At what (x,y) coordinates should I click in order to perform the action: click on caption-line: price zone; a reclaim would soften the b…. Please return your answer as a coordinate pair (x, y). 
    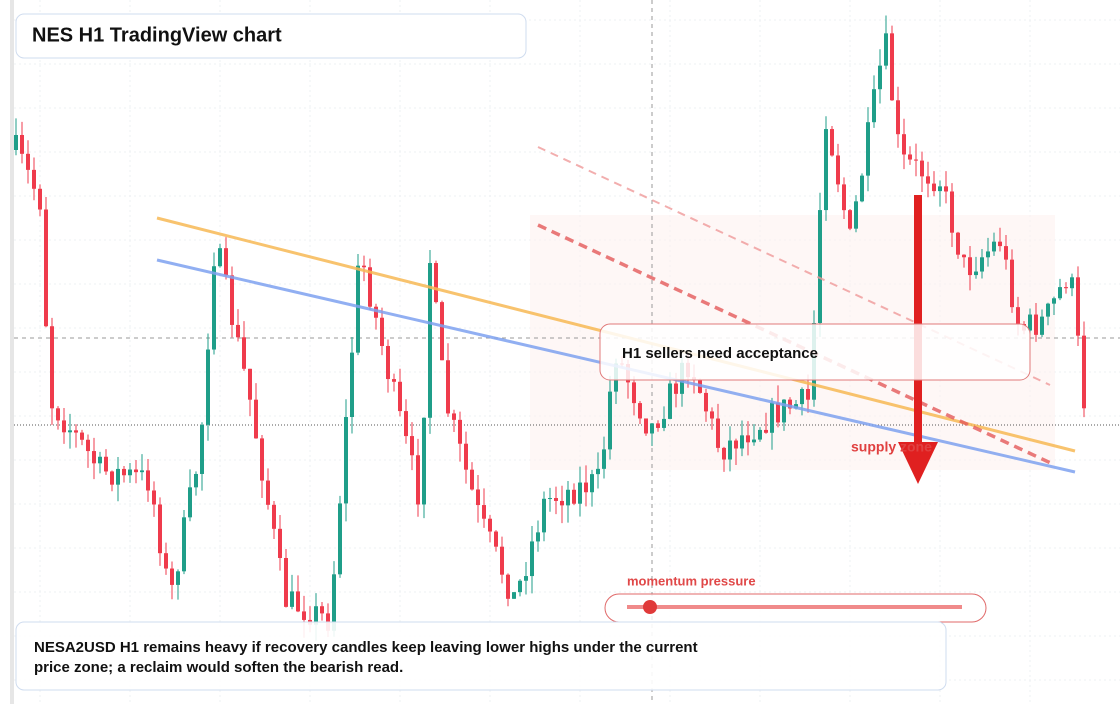
    Looking at the image, I should click on (218, 667).